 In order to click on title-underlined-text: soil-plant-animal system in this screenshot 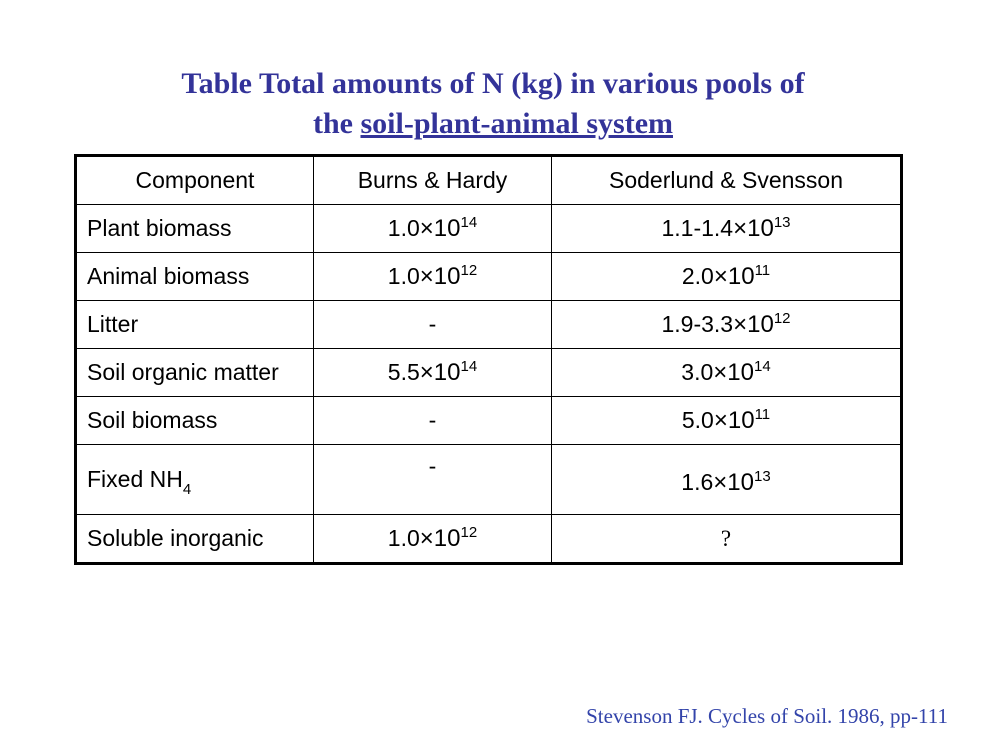, I will do `click(516, 123)`.